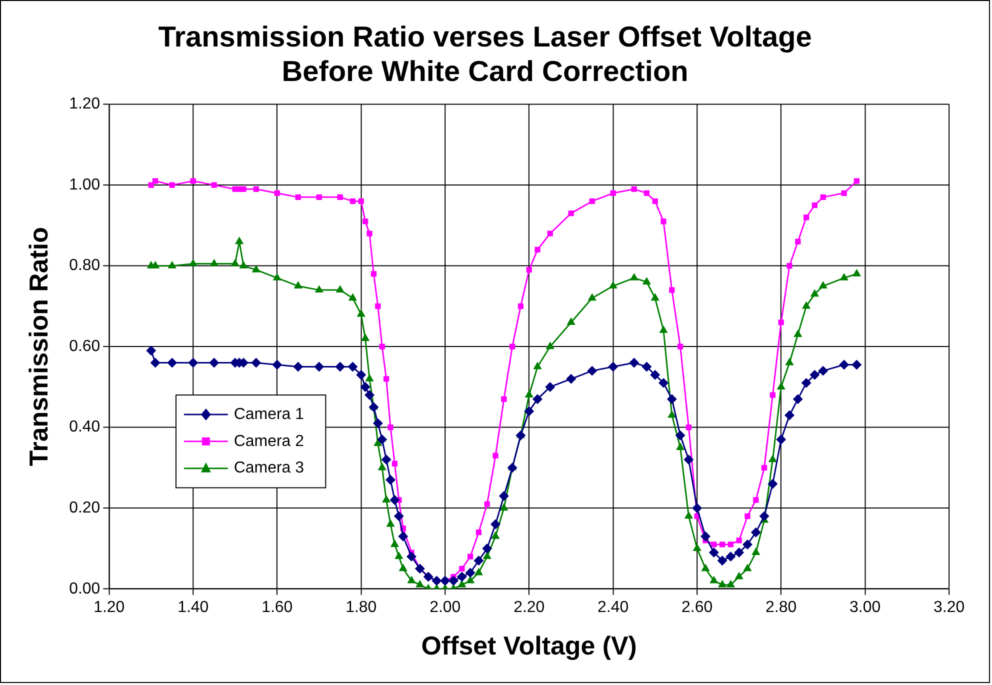  Describe the element at coordinates (269, 441) in the screenshot. I see `legend-label: Camera 2` at that location.